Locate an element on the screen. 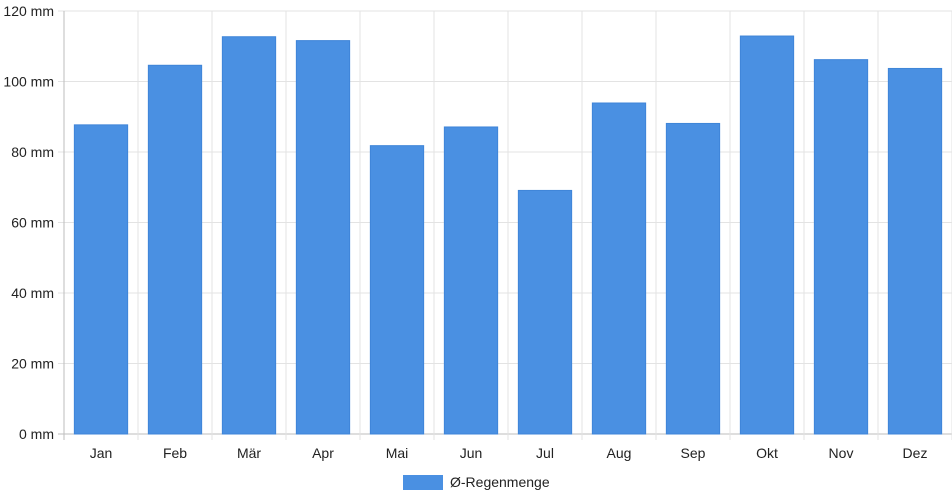  y-axis-tick-labels: 0 mm 20 mm 40 mm 60 mm 80 mm 100 mm 120 mm is located at coordinates (28, 222).